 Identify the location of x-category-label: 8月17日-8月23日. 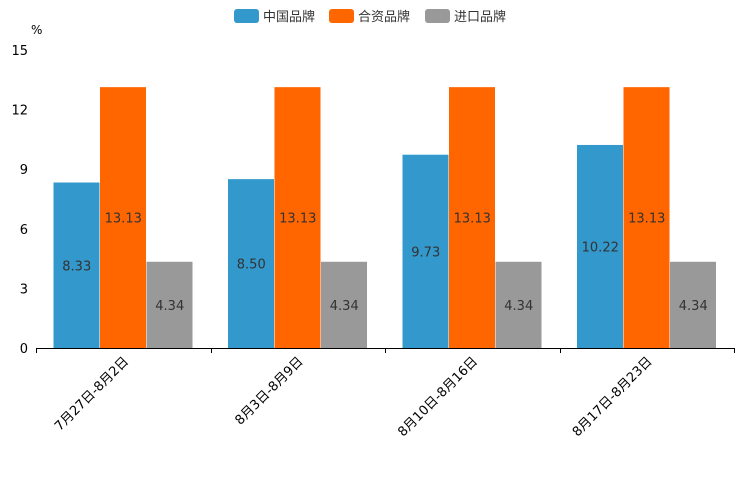
(613, 397).